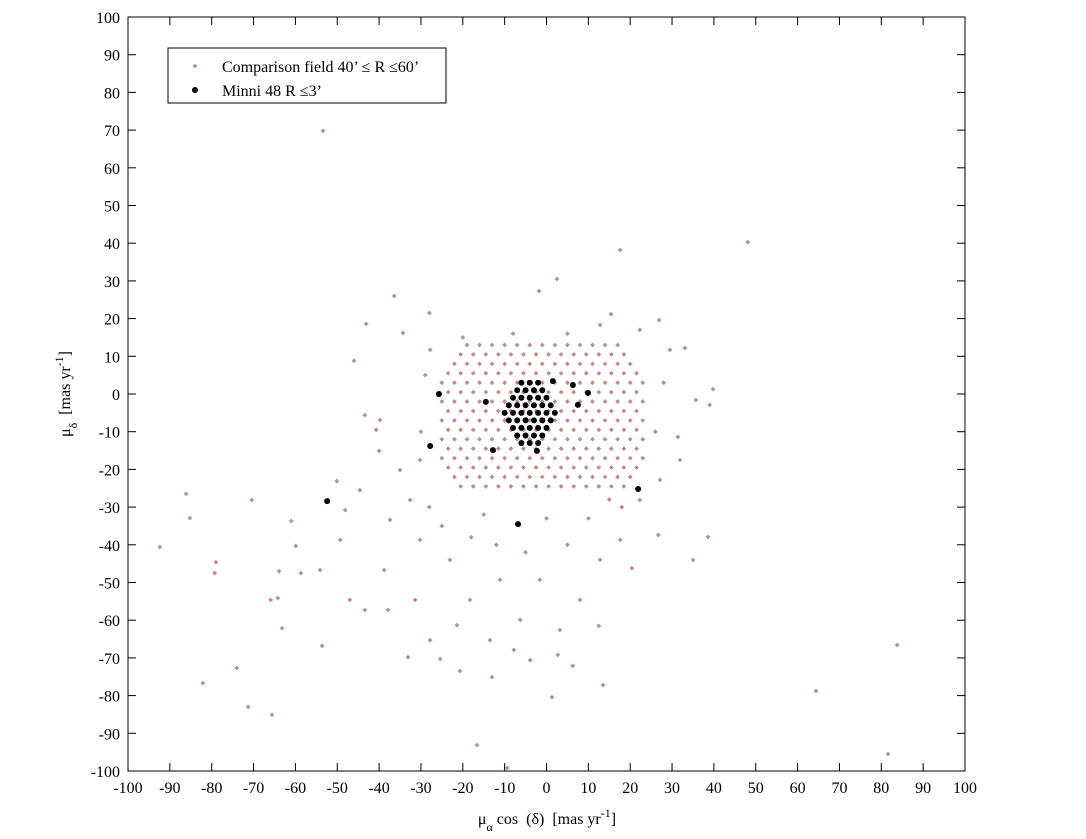  I want to click on y-tick-label: 90, so click(112, 56).